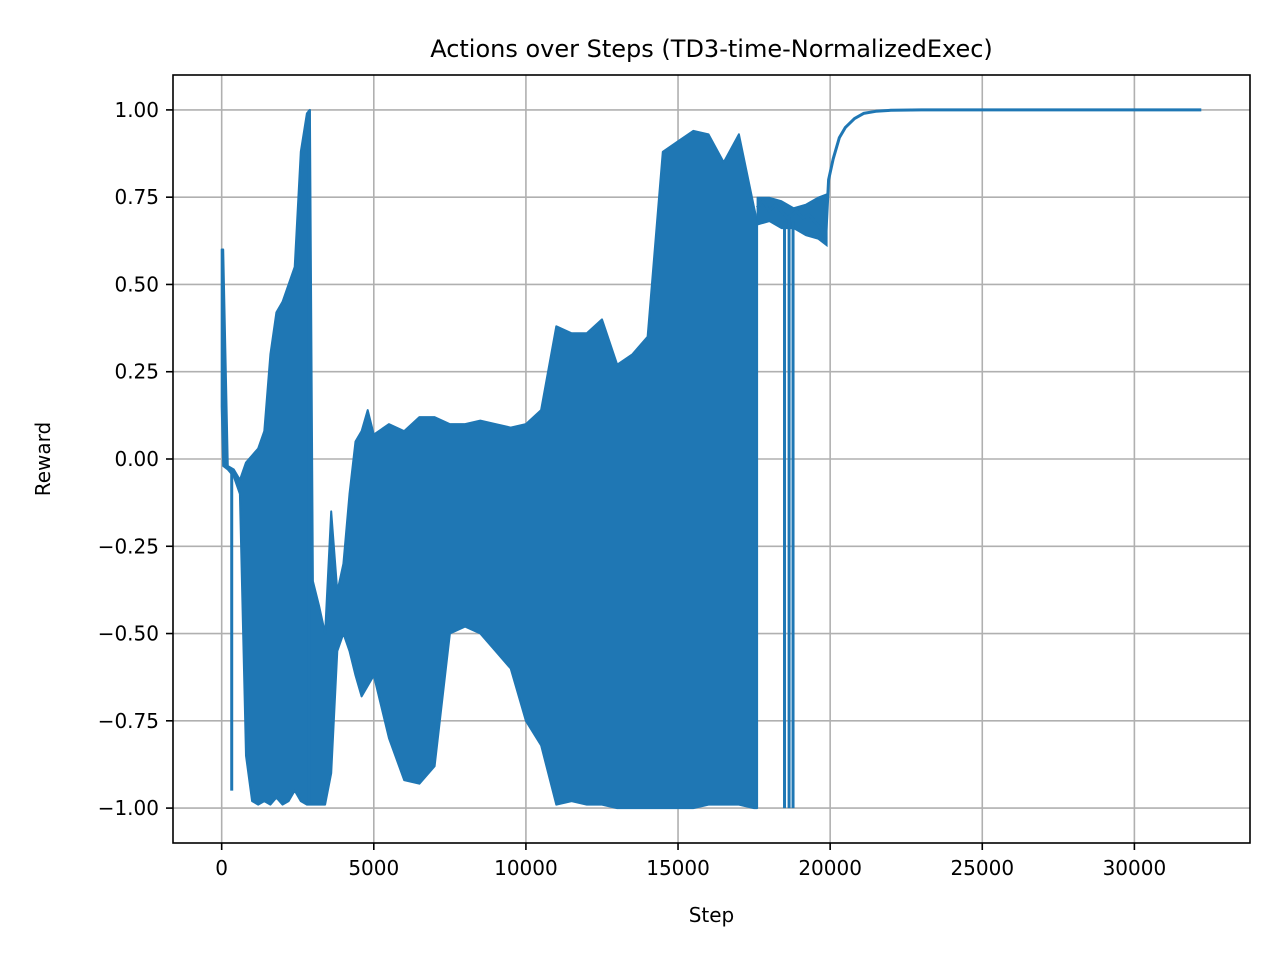 This screenshot has height=960, width=1280. I want to click on y-tick-label: −1.00, so click(128, 808).